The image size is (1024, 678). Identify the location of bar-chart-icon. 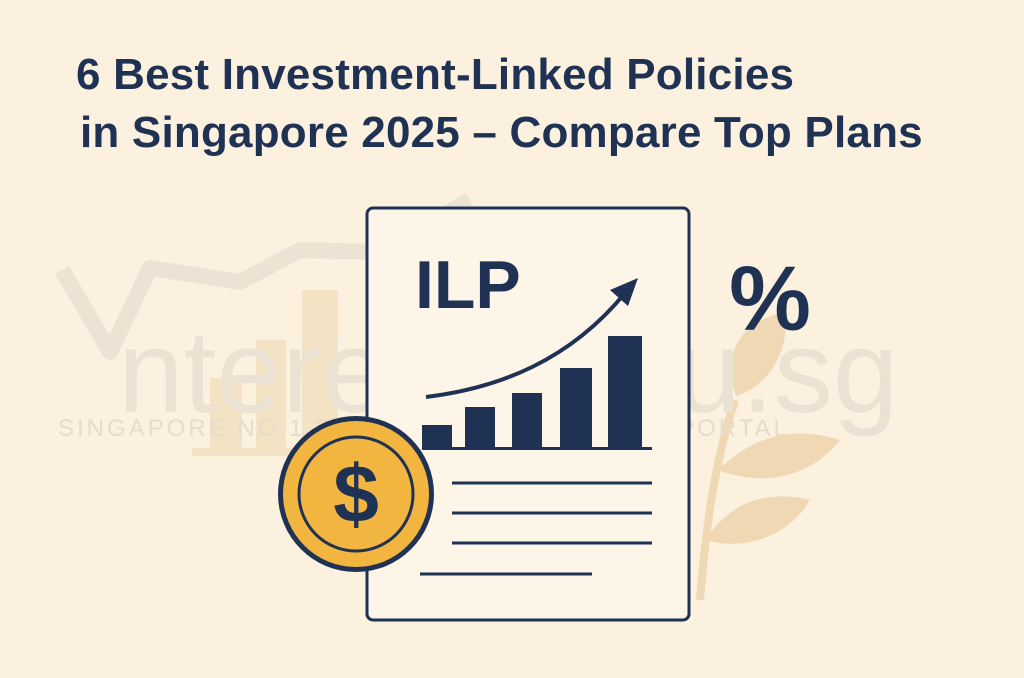
(537, 393).